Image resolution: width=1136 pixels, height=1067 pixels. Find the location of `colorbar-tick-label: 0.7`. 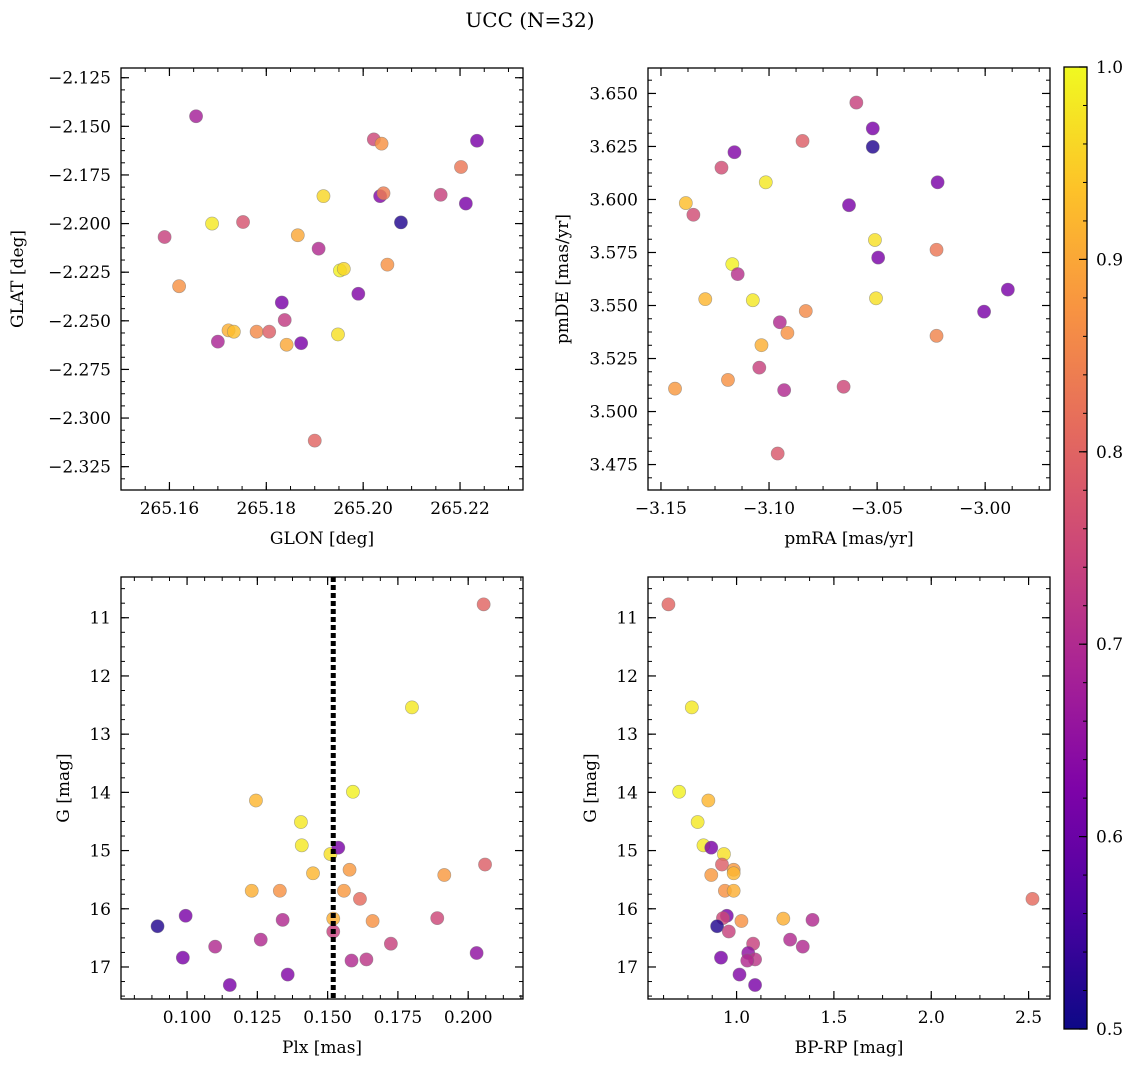

colorbar-tick-label: 0.7 is located at coordinates (1109, 645).